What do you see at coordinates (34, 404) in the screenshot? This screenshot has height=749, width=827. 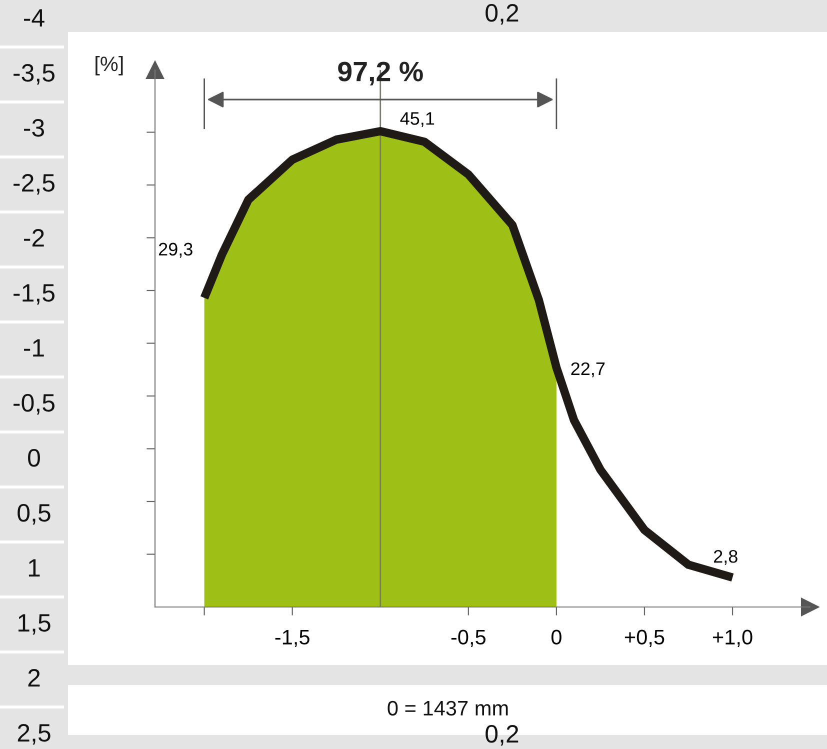 I see `text: -0,5` at bounding box center [34, 404].